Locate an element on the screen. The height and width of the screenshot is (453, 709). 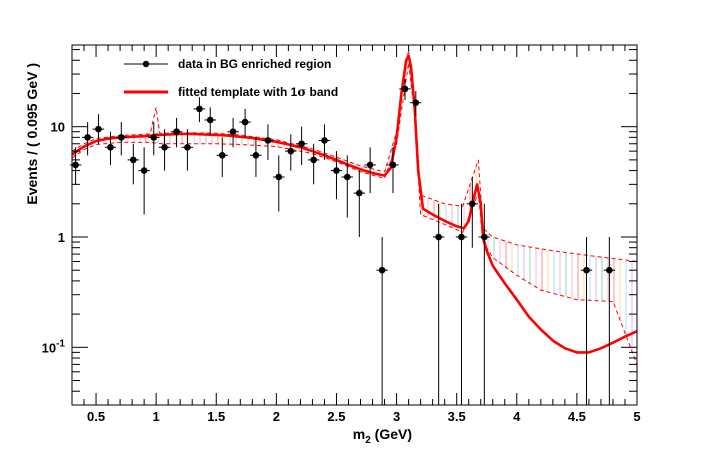
y-axis-title: Events / ( 0.095 GeV ) is located at coordinates (32, 134).